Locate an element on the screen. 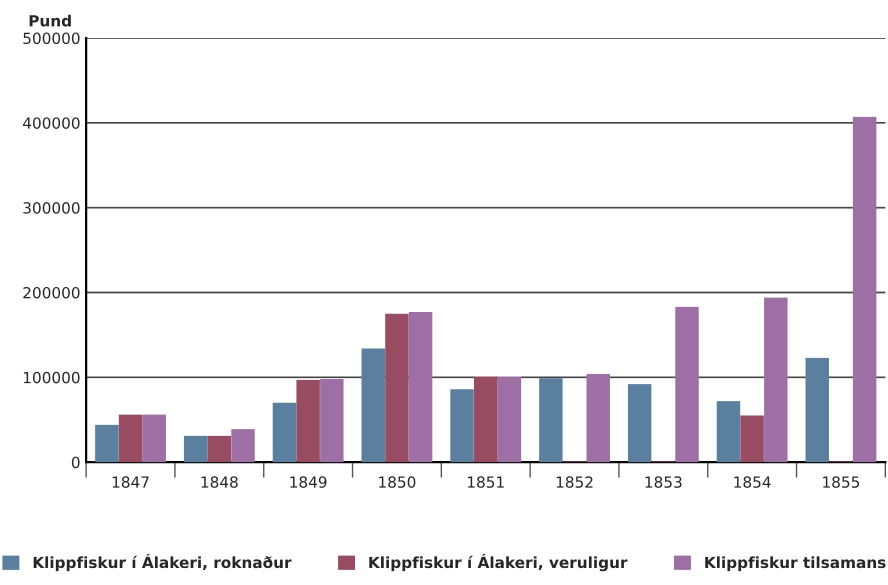 The width and height of the screenshot is (888, 585). y-tick-label: 100000 is located at coordinates (52, 378).